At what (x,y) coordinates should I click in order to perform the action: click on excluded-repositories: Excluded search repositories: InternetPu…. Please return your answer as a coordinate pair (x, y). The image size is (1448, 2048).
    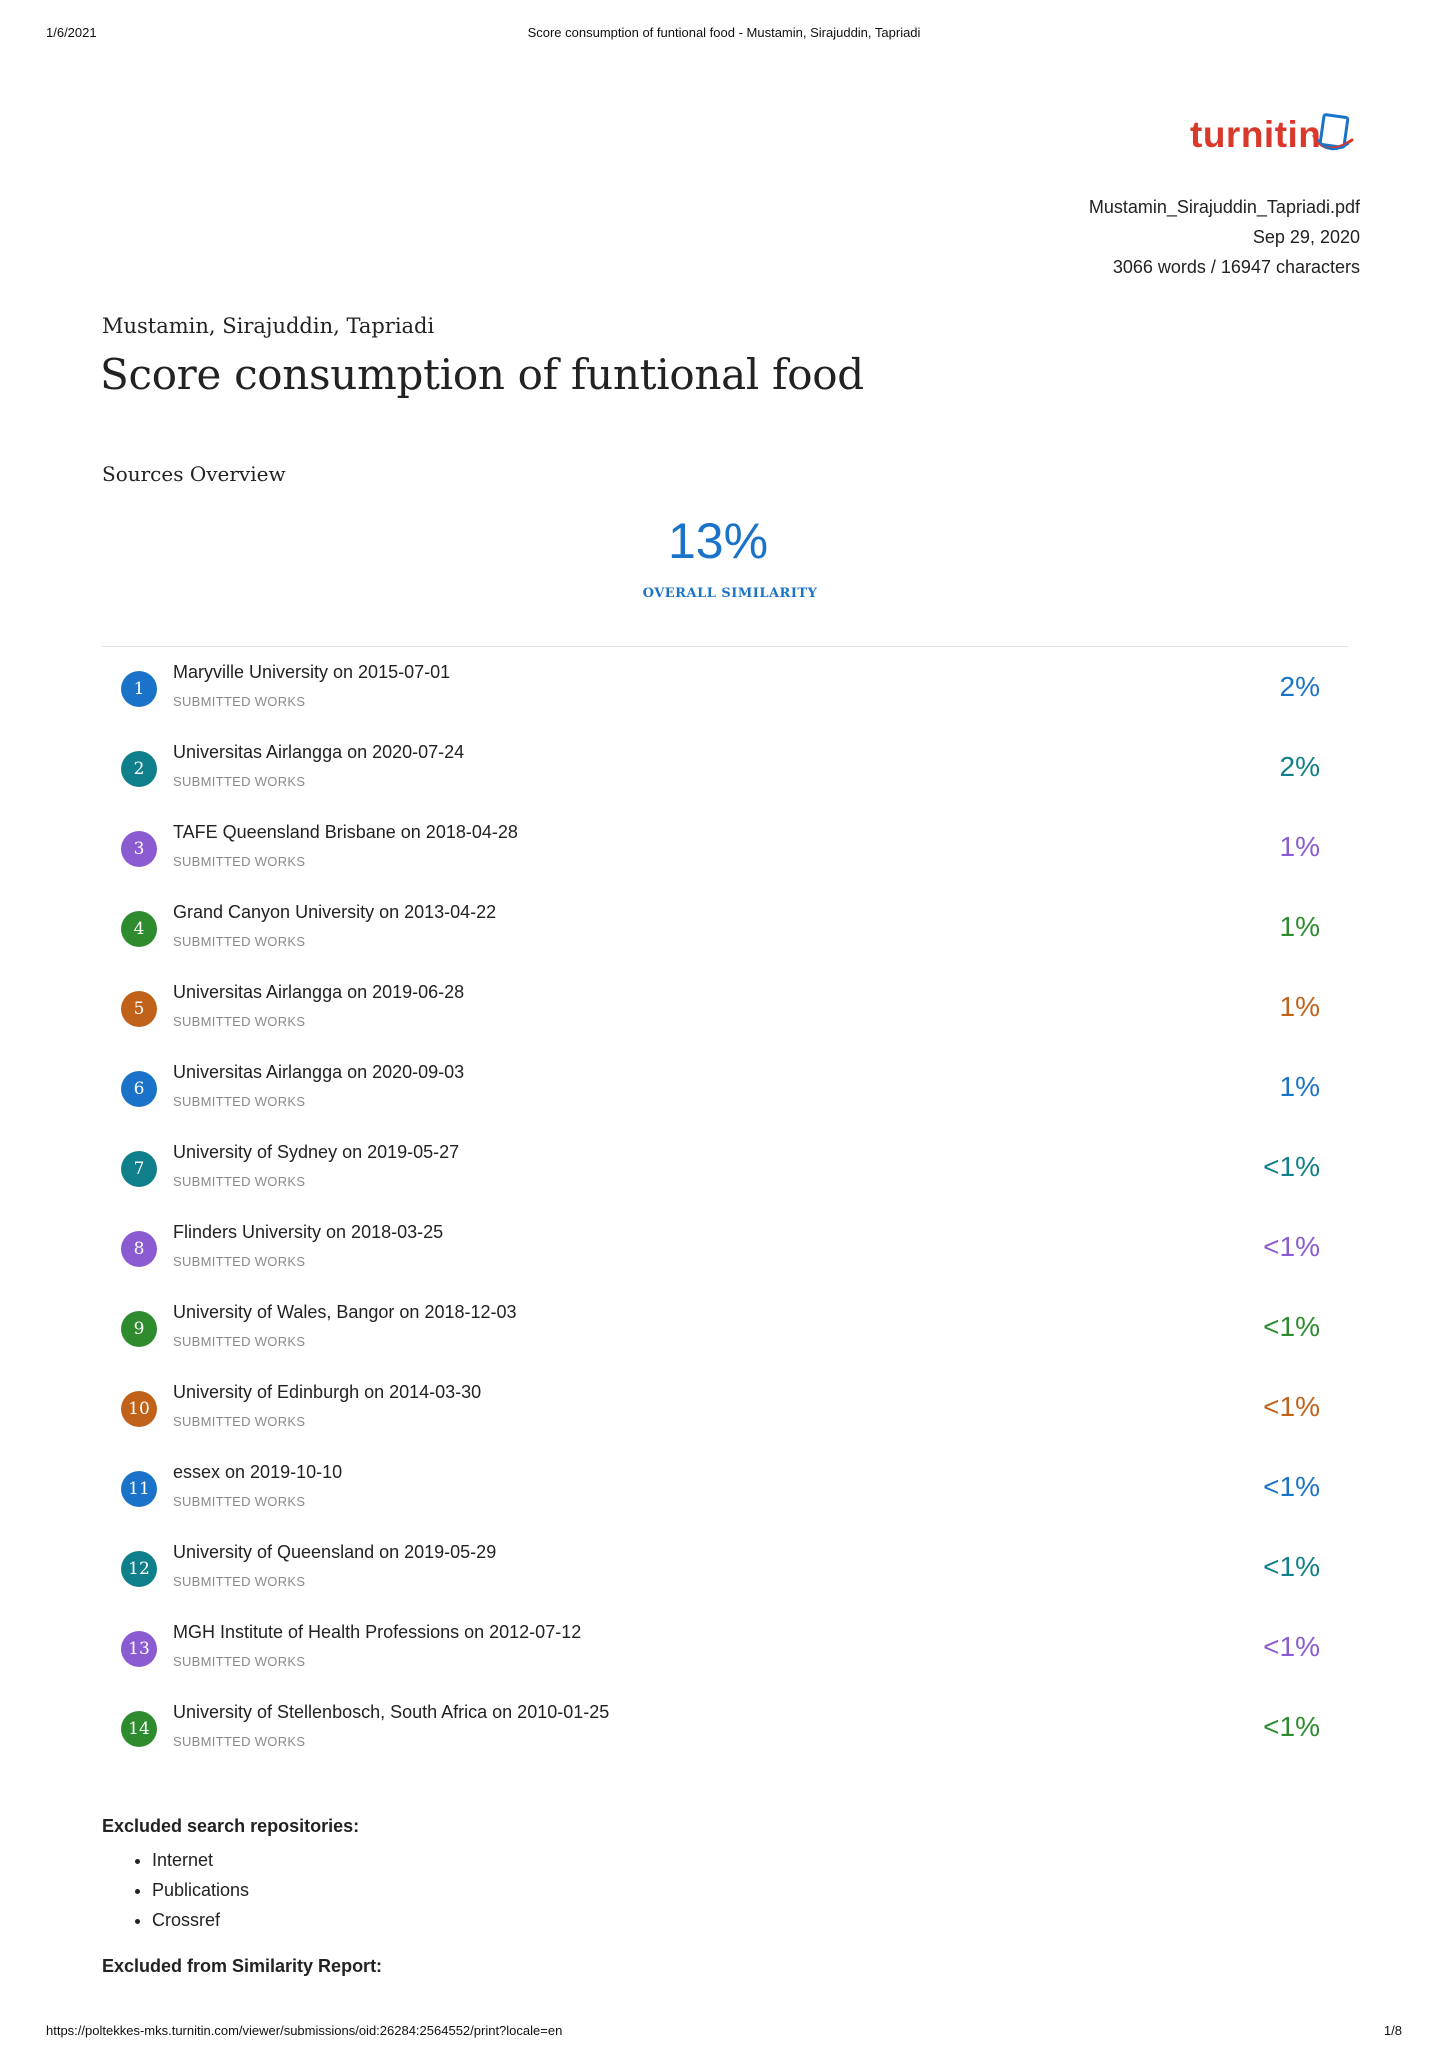
    Looking at the image, I should click on (230, 1875).